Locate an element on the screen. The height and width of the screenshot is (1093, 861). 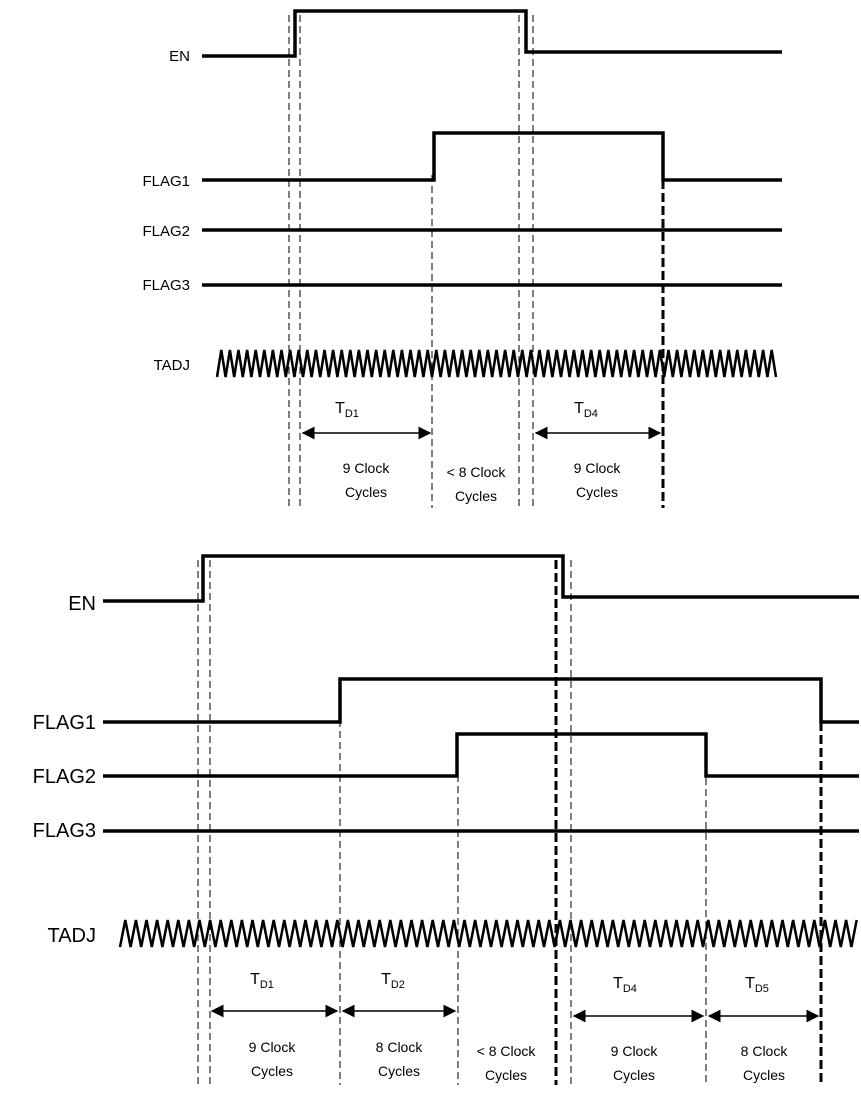
interval-label-td5: TD5 is located at coordinates (757, 985).